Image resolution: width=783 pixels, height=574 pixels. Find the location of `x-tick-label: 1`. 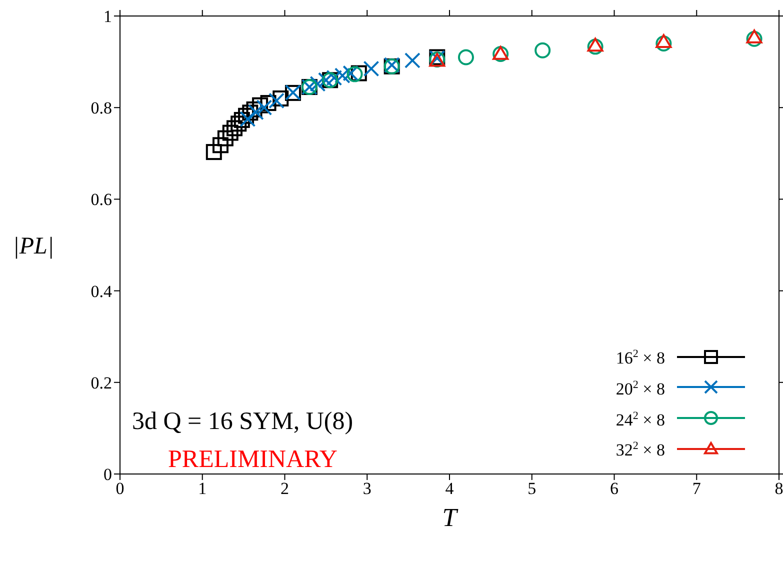

x-tick-label: 1 is located at coordinates (202, 488).